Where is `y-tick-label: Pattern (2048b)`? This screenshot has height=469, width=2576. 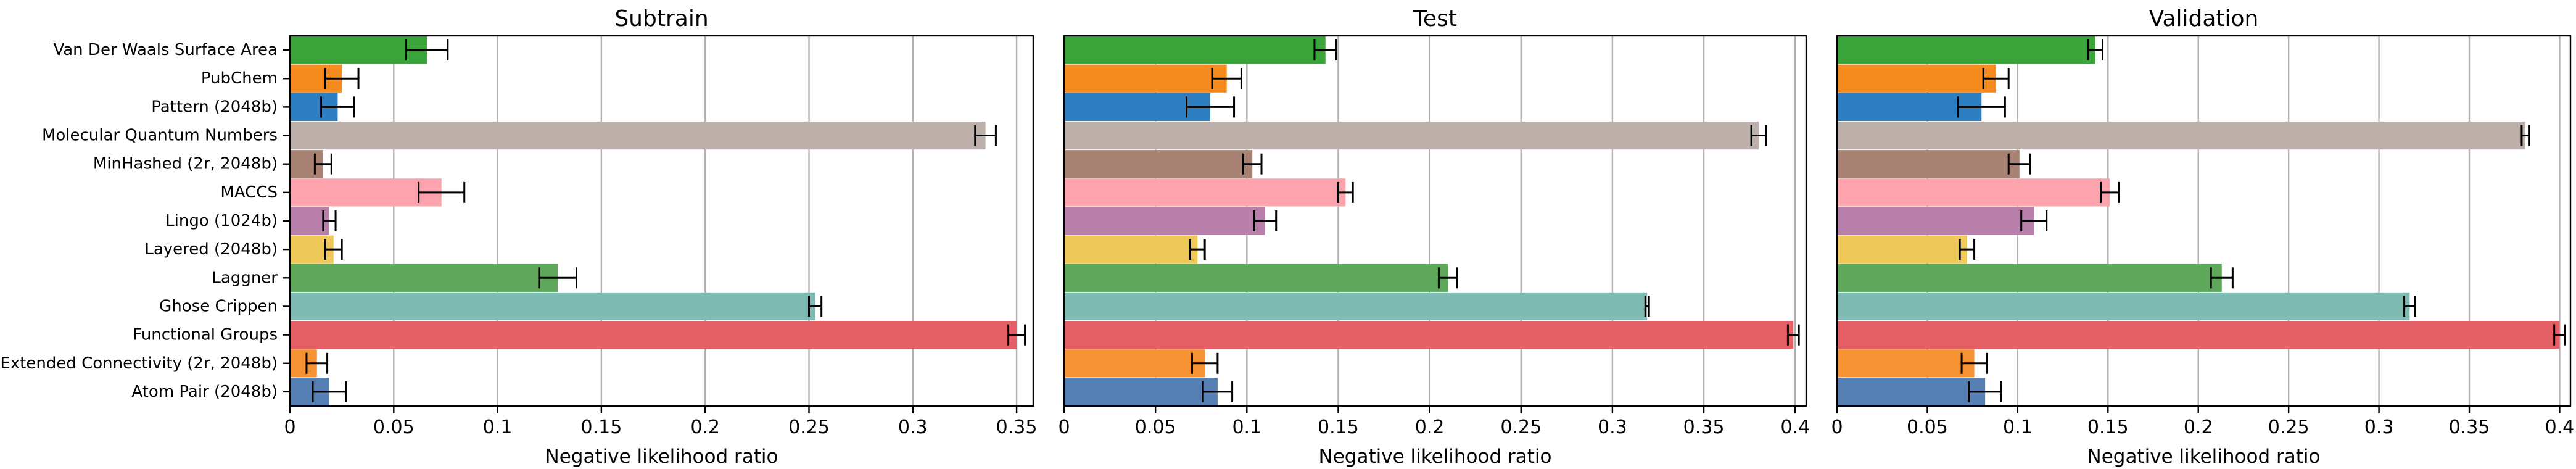
y-tick-label: Pattern (2048b) is located at coordinates (214, 107).